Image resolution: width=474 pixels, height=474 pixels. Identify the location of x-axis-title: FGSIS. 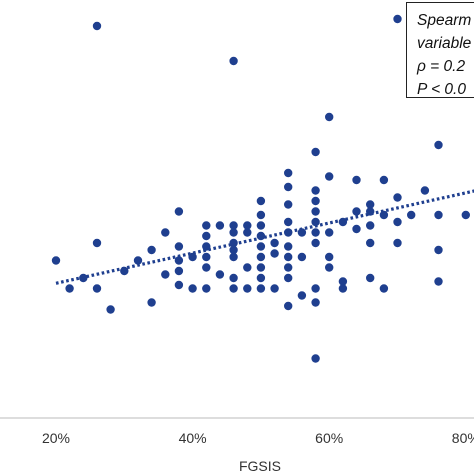
(260, 466).